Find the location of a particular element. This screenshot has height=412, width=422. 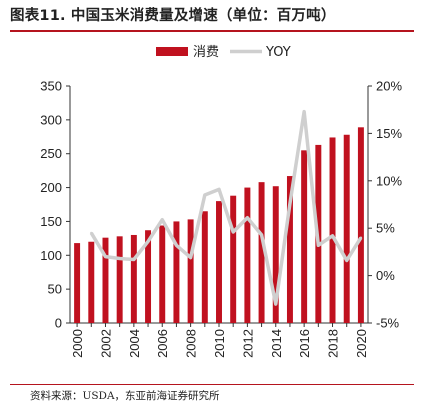

chart-title: 图表11. 中国玉米消费量及增速（单位：百万吨） is located at coordinates (173, 16).